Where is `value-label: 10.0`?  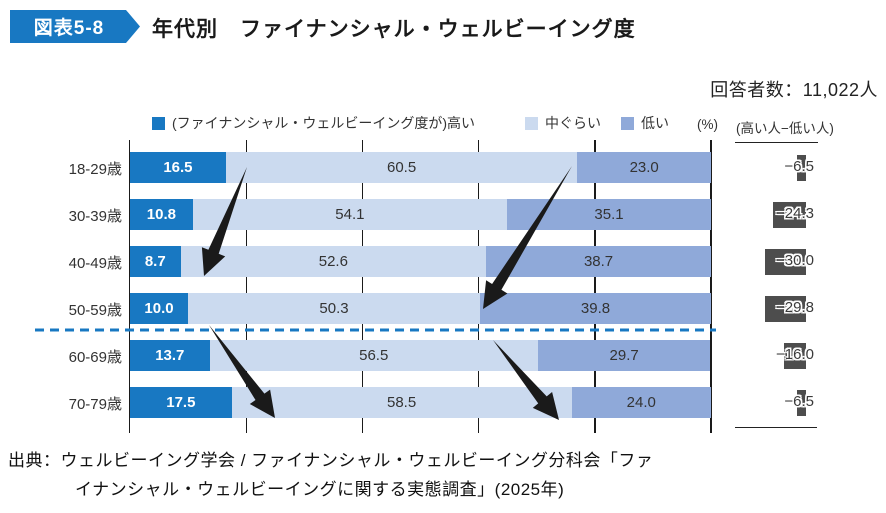
value-label: 10.0 is located at coordinates (159, 308).